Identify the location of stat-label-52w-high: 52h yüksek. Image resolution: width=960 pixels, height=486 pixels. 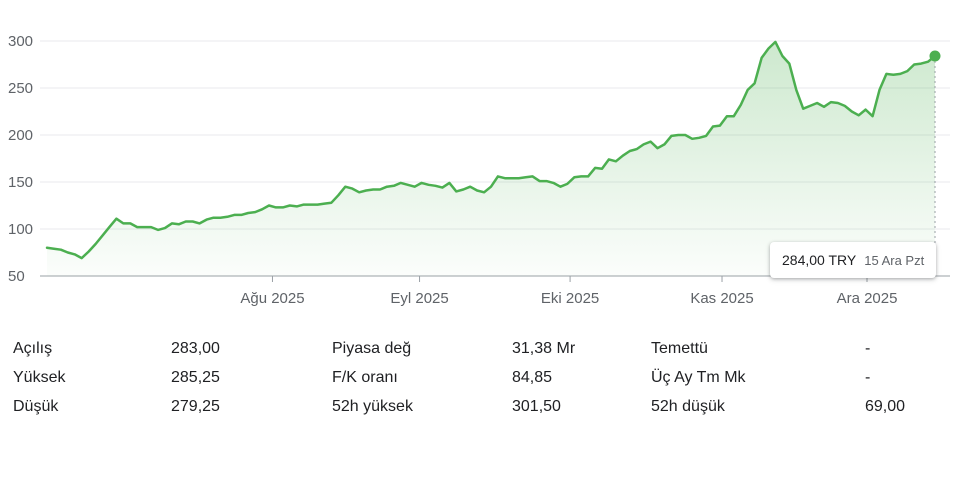
(372, 406).